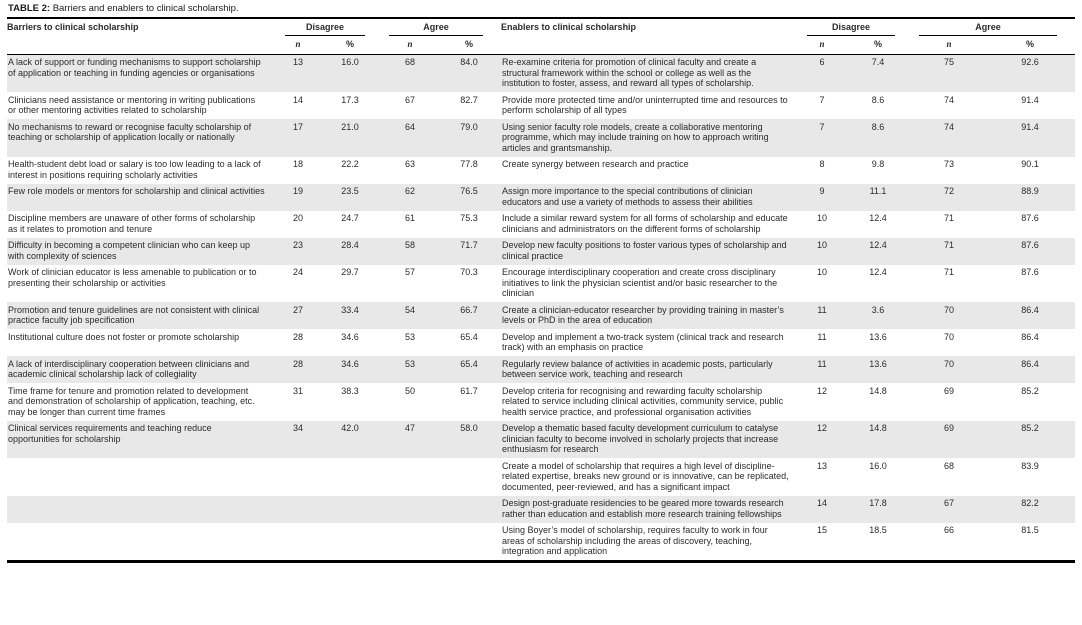 This screenshot has width=1082, height=625. I want to click on enabler-disagree-pct: 8.6, so click(878, 99).